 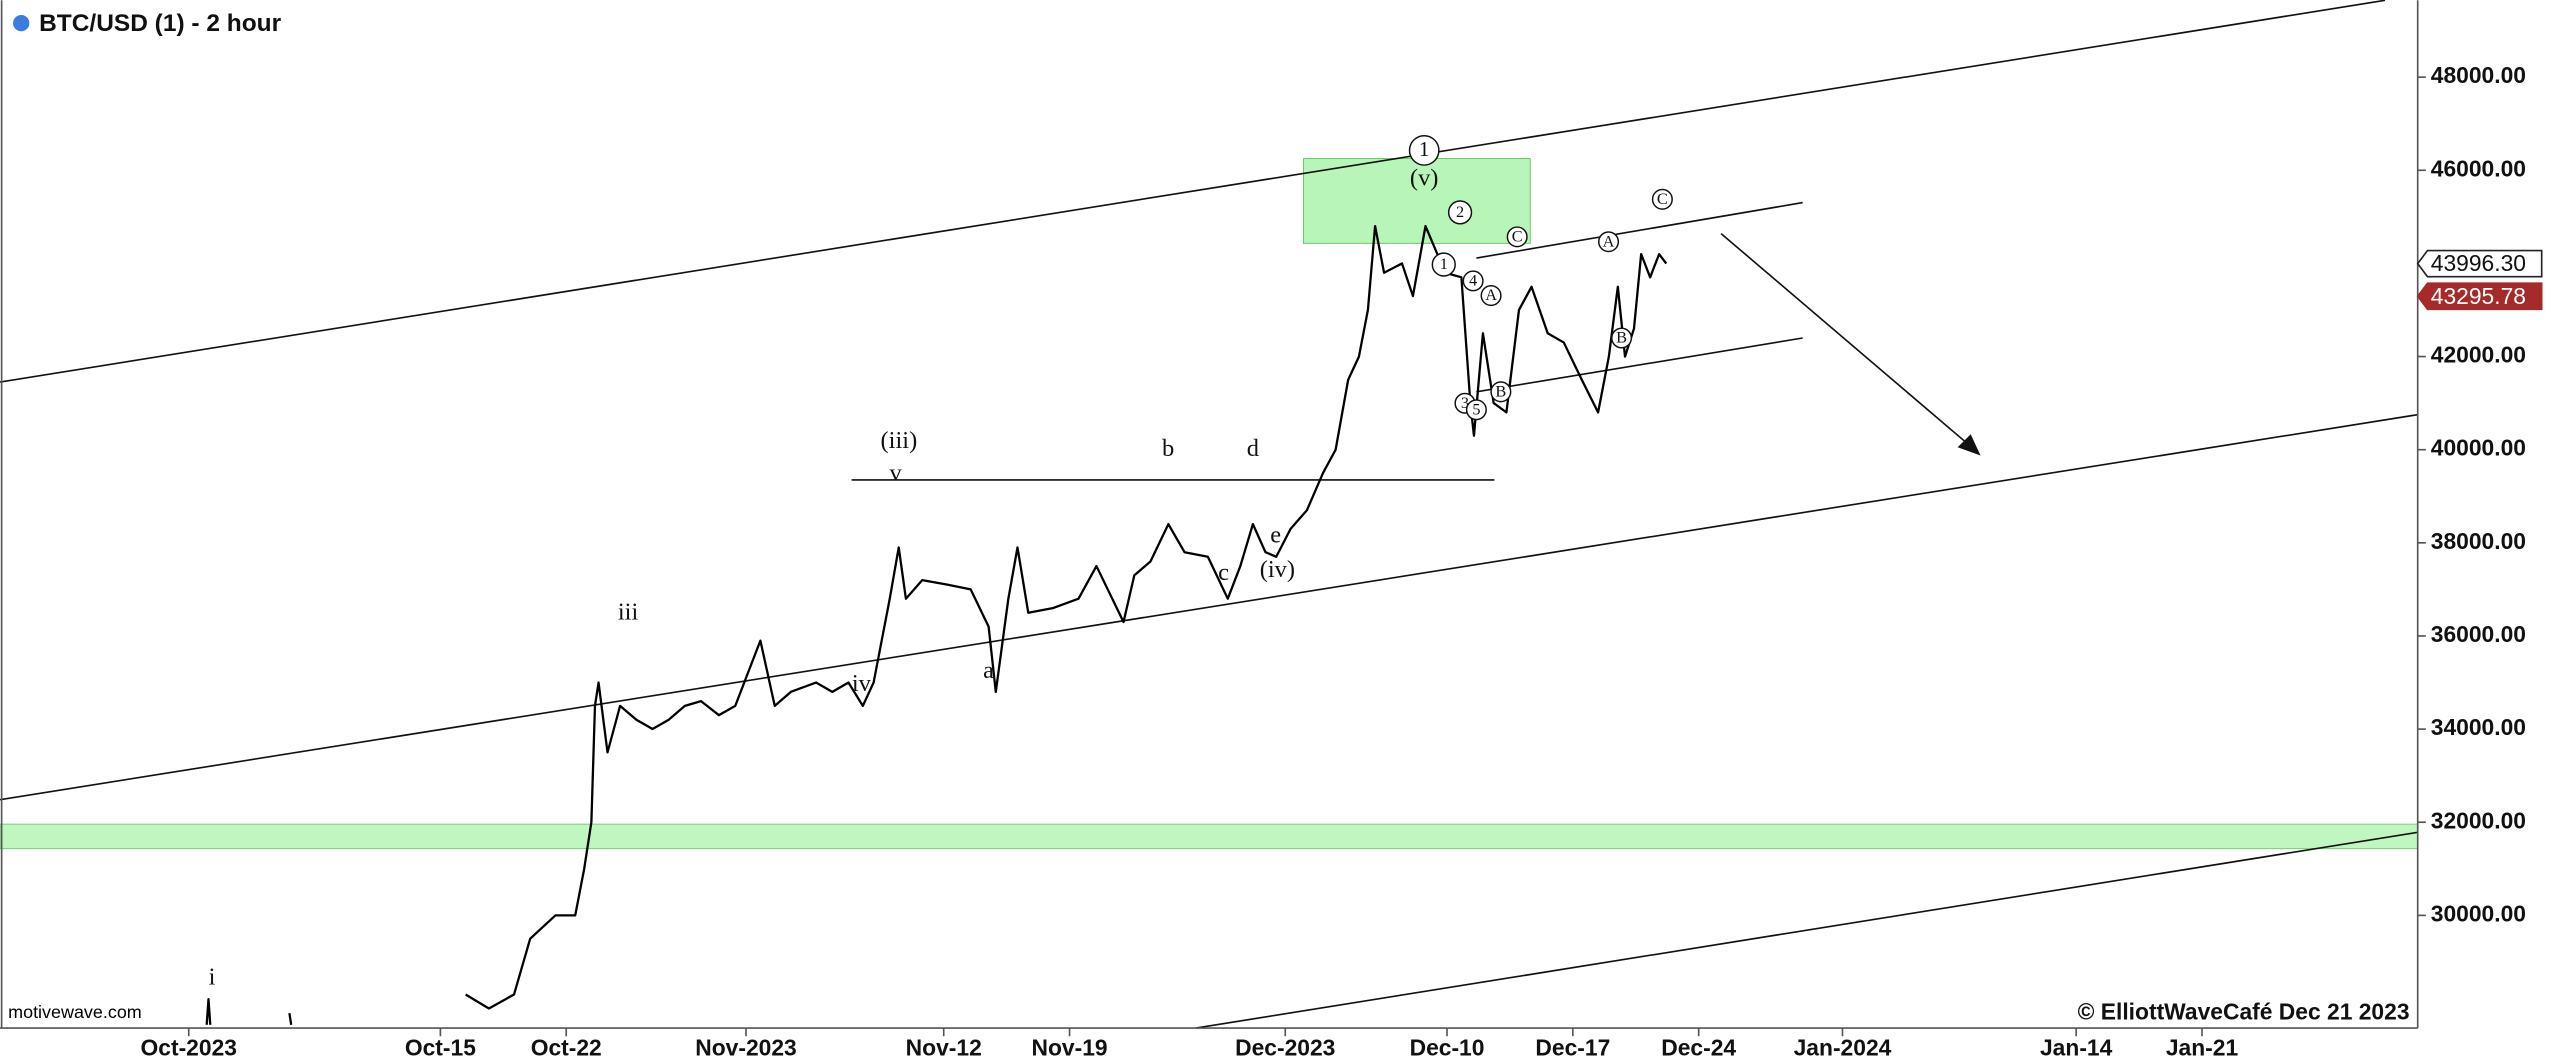 What do you see at coordinates (2478, 820) in the screenshot?
I see `y-tick-label: 32000.00` at bounding box center [2478, 820].